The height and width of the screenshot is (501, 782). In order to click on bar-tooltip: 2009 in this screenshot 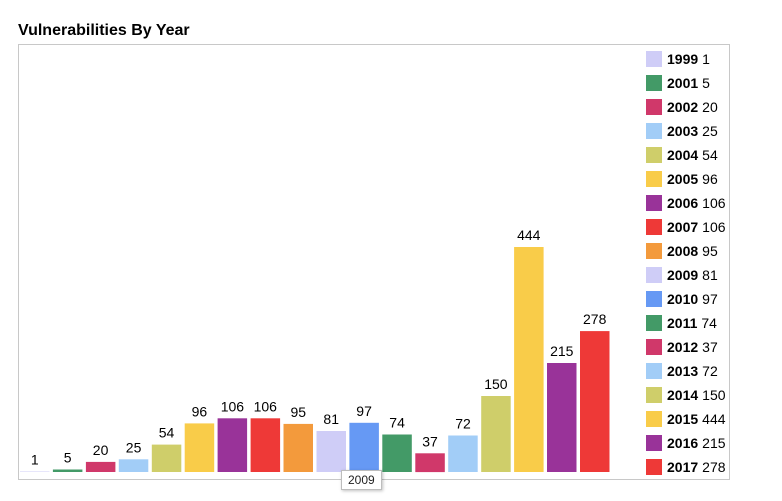, I will do `click(361, 480)`.